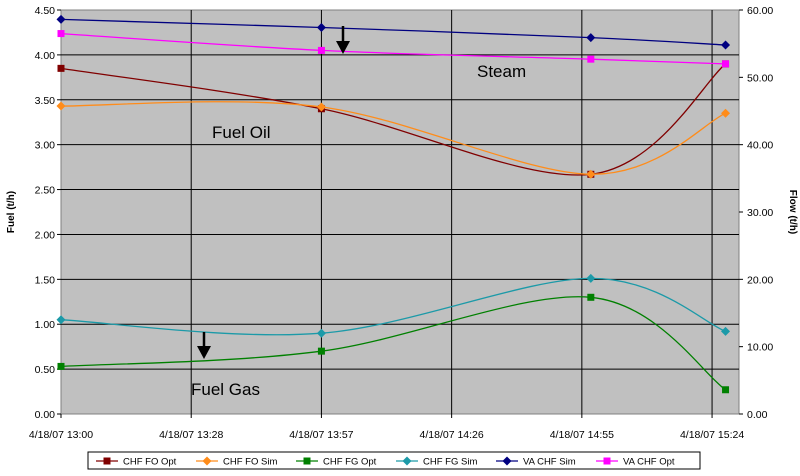 The width and height of the screenshot is (800, 476). I want to click on legend-item: CHF FG Sim, so click(436, 462).